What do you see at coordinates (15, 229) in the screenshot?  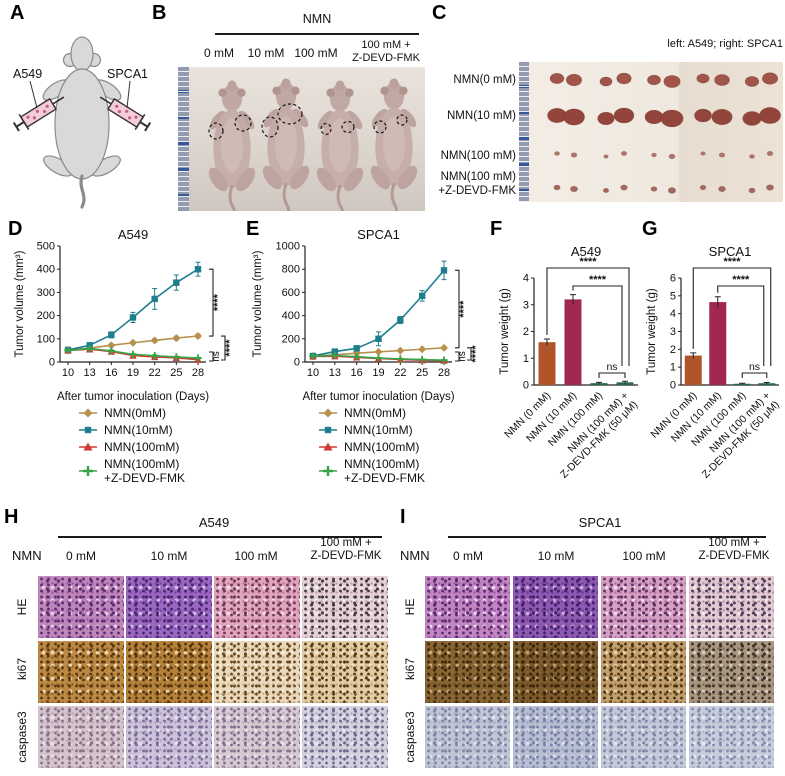 I see `panel-label-D: D` at bounding box center [15, 229].